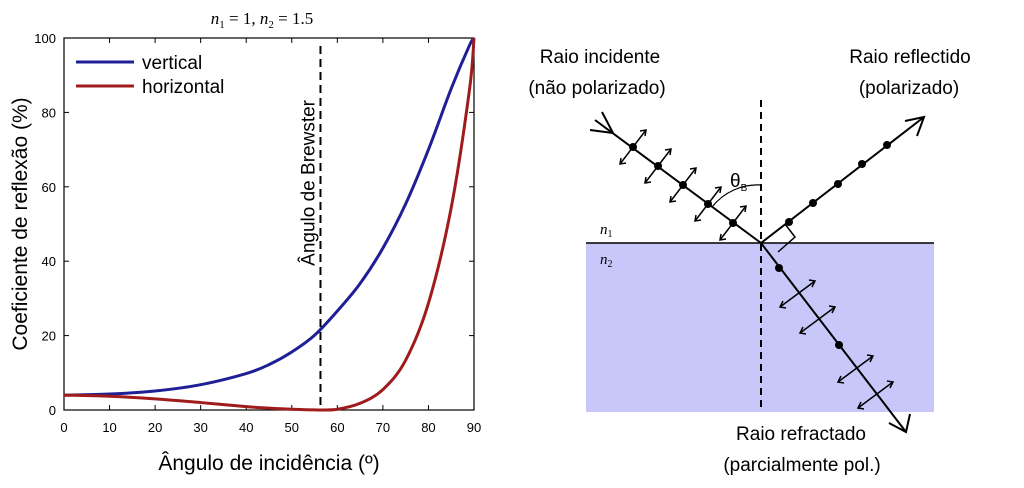 The image size is (1024, 488). I want to click on y-tick-label: 80, so click(49, 112).